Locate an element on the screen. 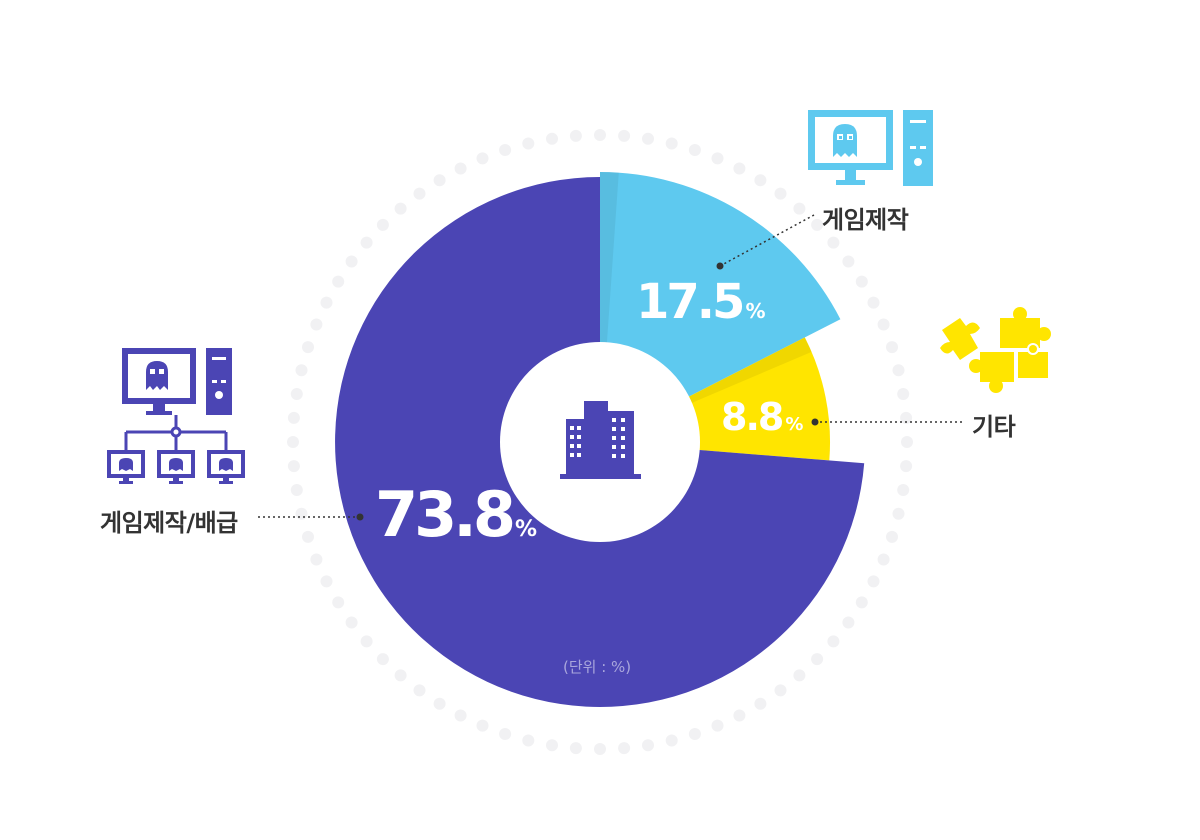 This screenshot has height=840, width=1200. category-label-other: 기타 is located at coordinates (994, 427).